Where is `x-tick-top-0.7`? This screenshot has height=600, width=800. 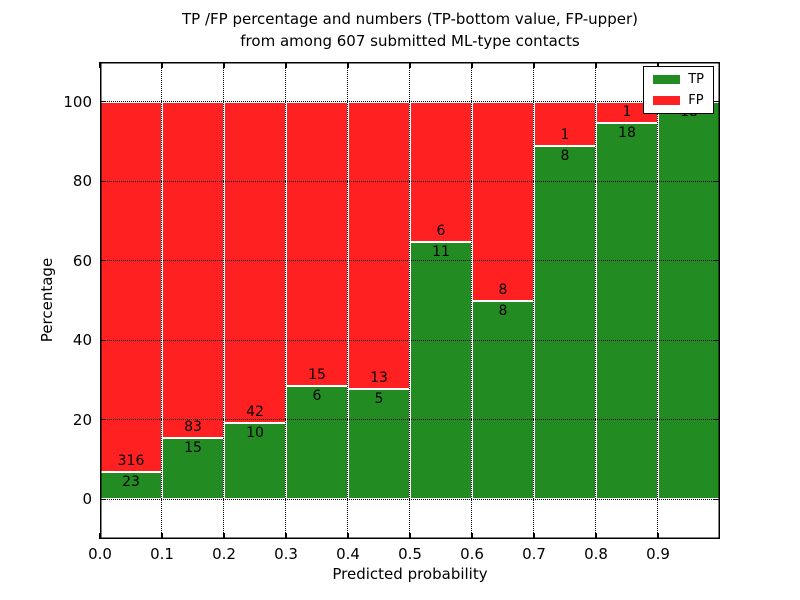 x-tick-top-0.7 is located at coordinates (534, 65).